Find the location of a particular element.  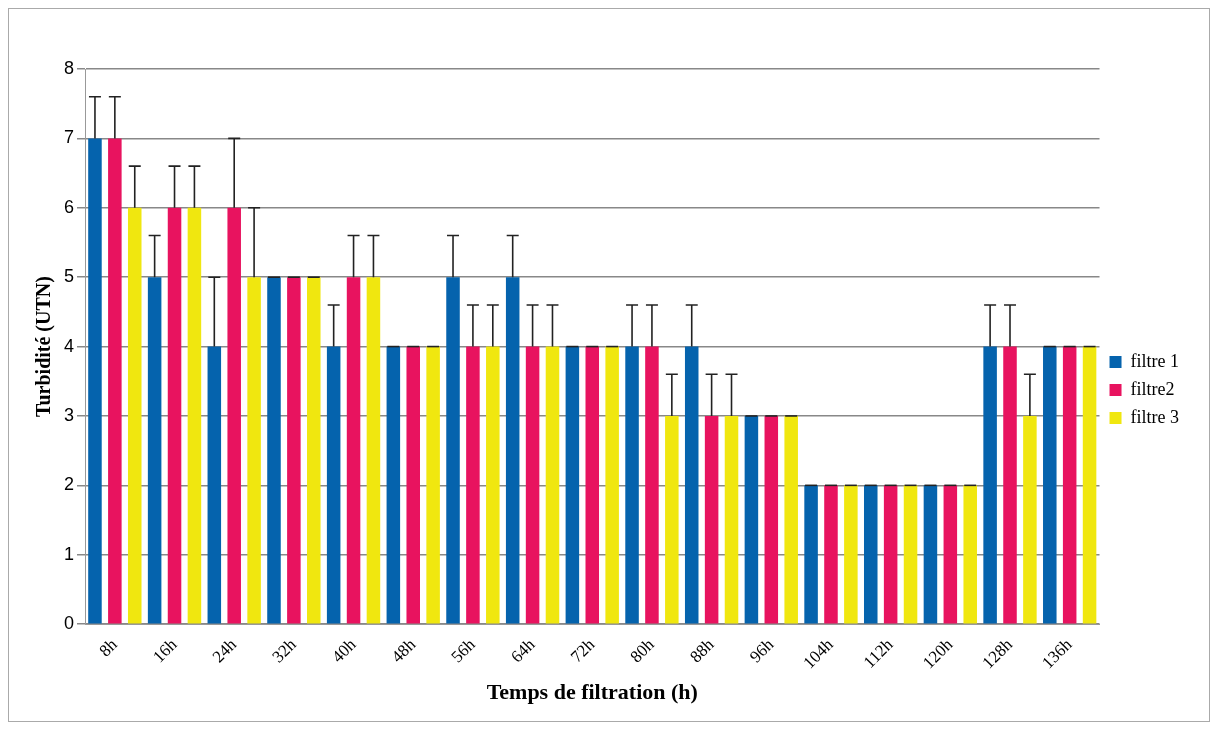

legend-label: filtre2 is located at coordinates (1152, 388).